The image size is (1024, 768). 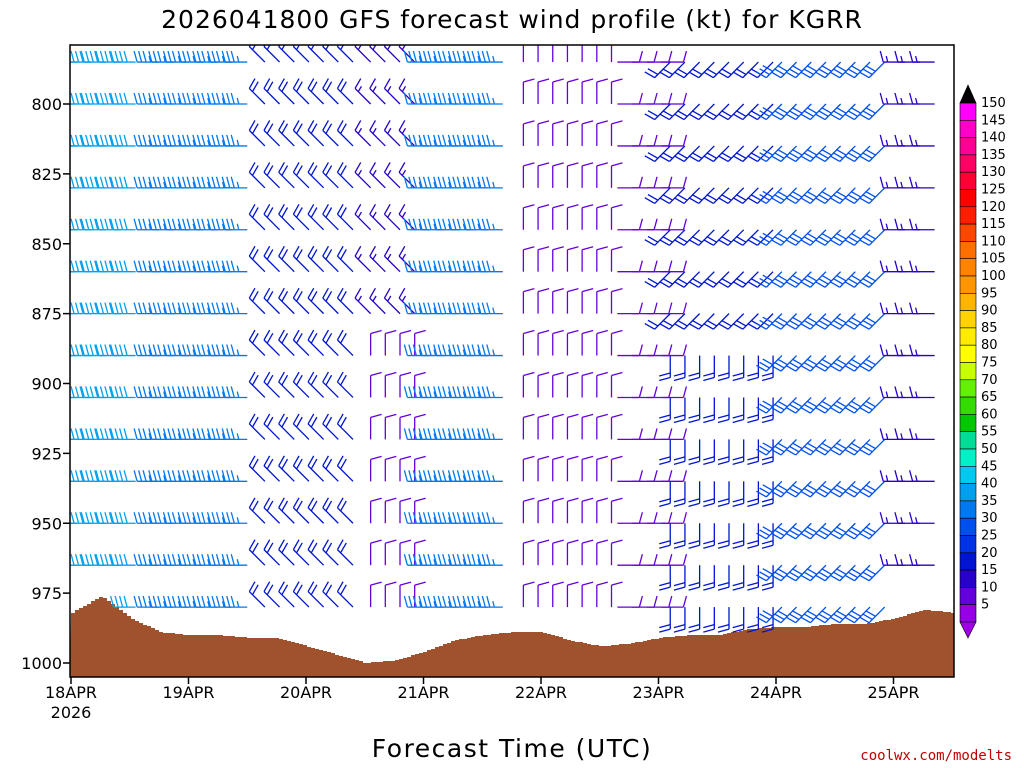 What do you see at coordinates (989, 484) in the screenshot?
I see `colorbar-label: 40` at bounding box center [989, 484].